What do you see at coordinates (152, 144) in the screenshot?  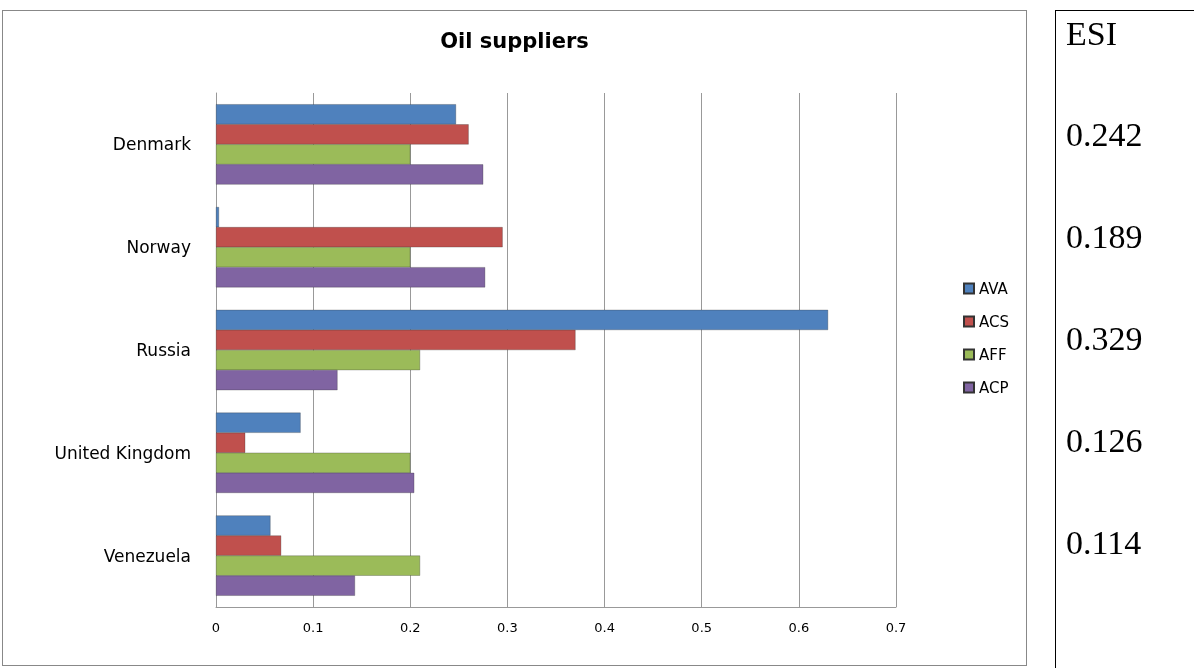 I see `y-tick-label: Denmark` at bounding box center [152, 144].